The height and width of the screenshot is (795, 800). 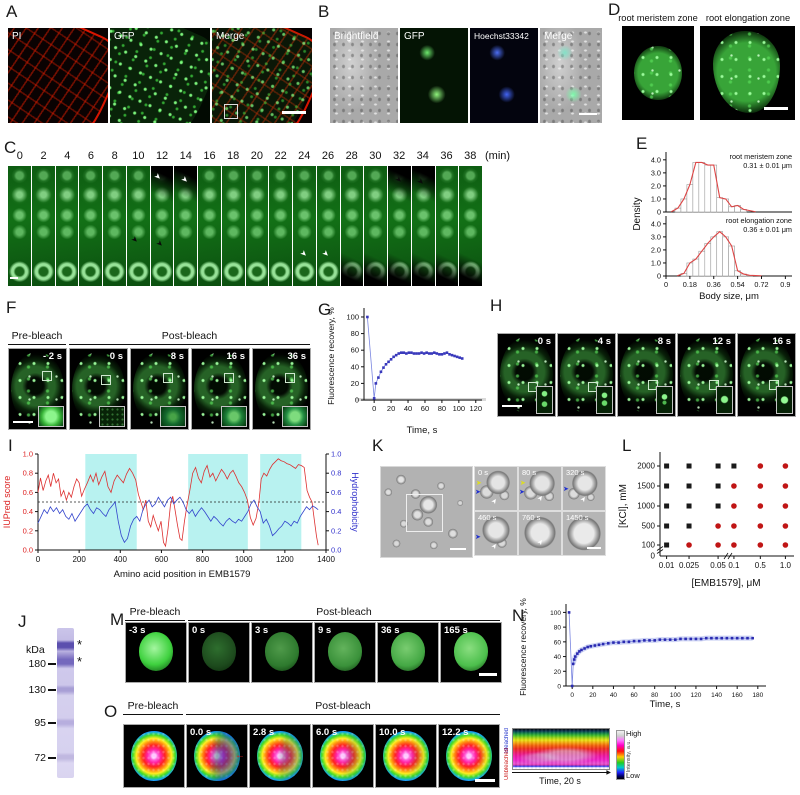 I want to click on svg-text: 500, so click(x=649, y=526).